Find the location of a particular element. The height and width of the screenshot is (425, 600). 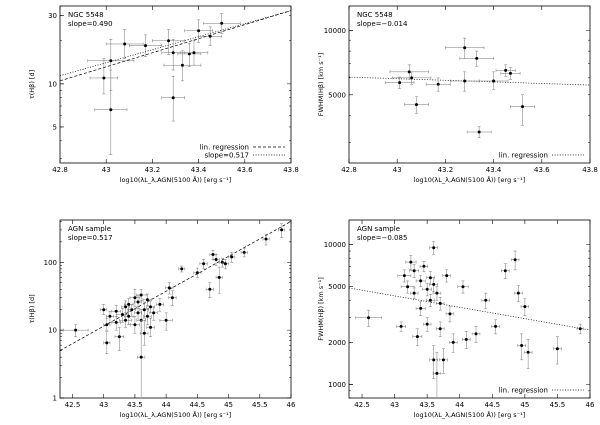

x-tick-label: 45.5 is located at coordinates (260, 405).